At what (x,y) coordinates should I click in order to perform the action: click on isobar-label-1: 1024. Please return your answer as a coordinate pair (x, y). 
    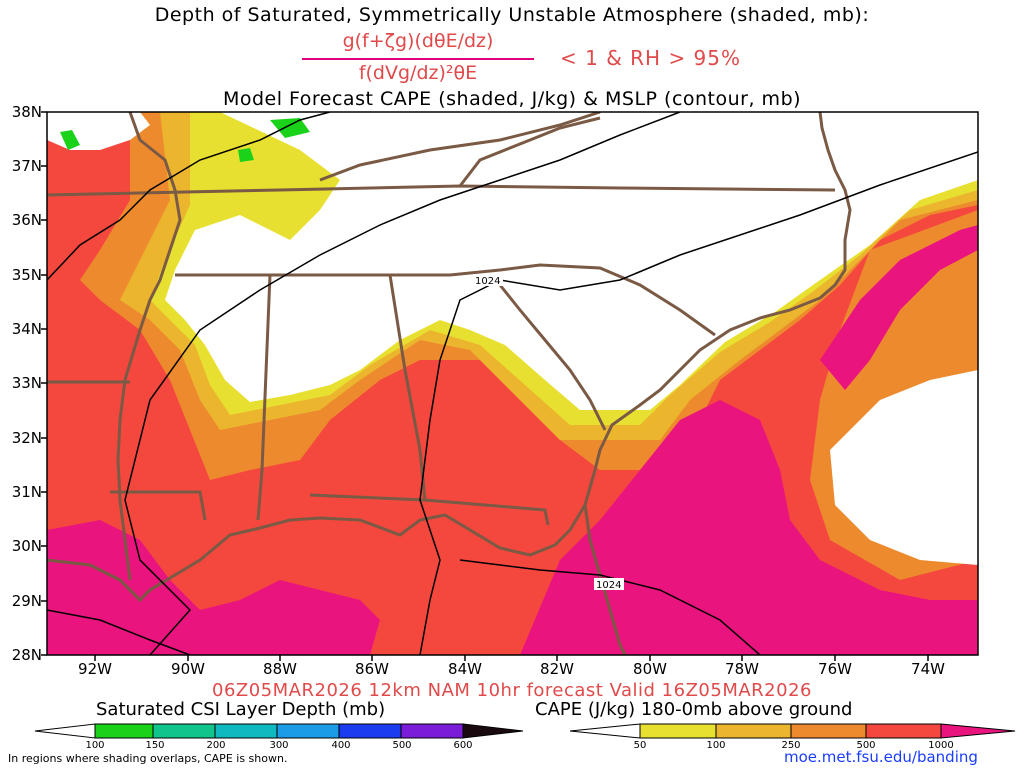
    Looking at the image, I should click on (487, 281).